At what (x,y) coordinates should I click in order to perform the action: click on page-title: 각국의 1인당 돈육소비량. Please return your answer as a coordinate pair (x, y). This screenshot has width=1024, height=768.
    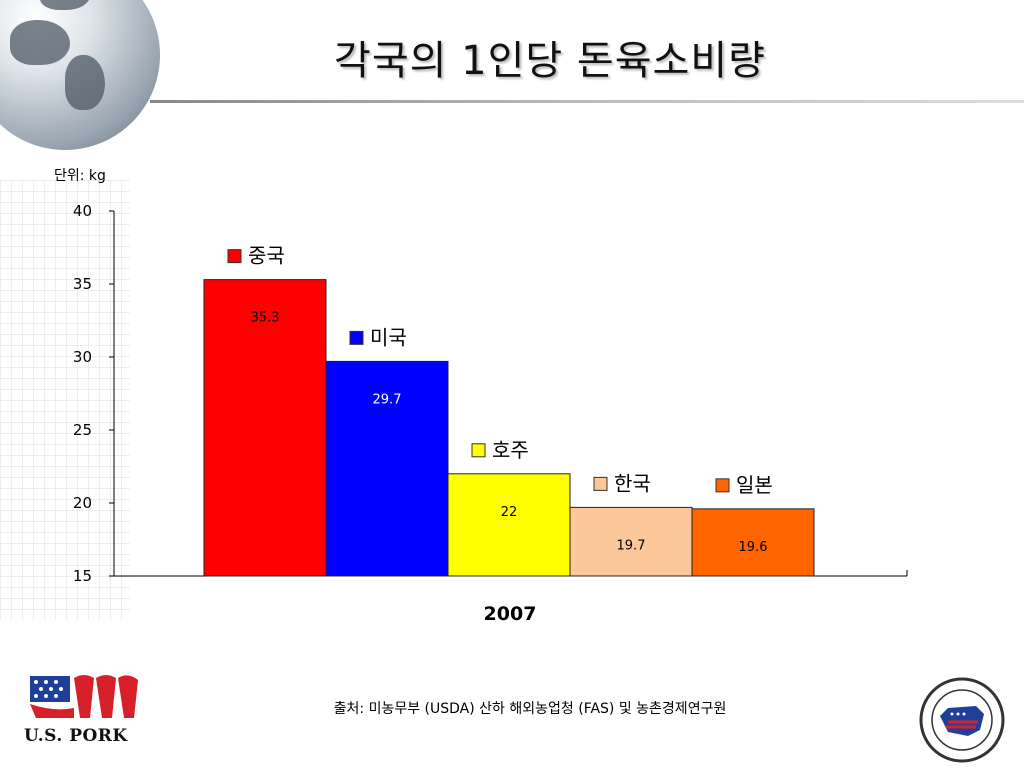
    Looking at the image, I should click on (550, 61).